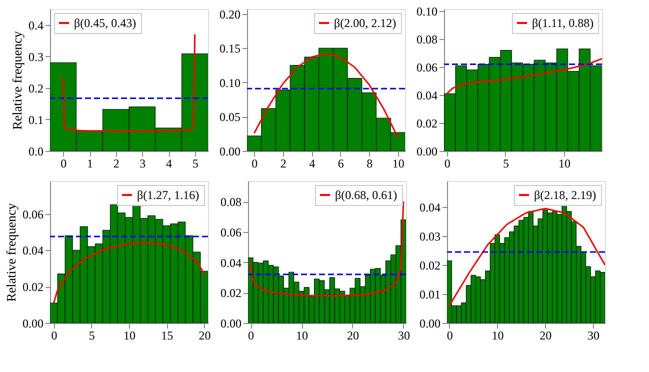  What do you see at coordinates (230, 117) in the screenshot?
I see `y-tick-label: 0.05` at bounding box center [230, 117].